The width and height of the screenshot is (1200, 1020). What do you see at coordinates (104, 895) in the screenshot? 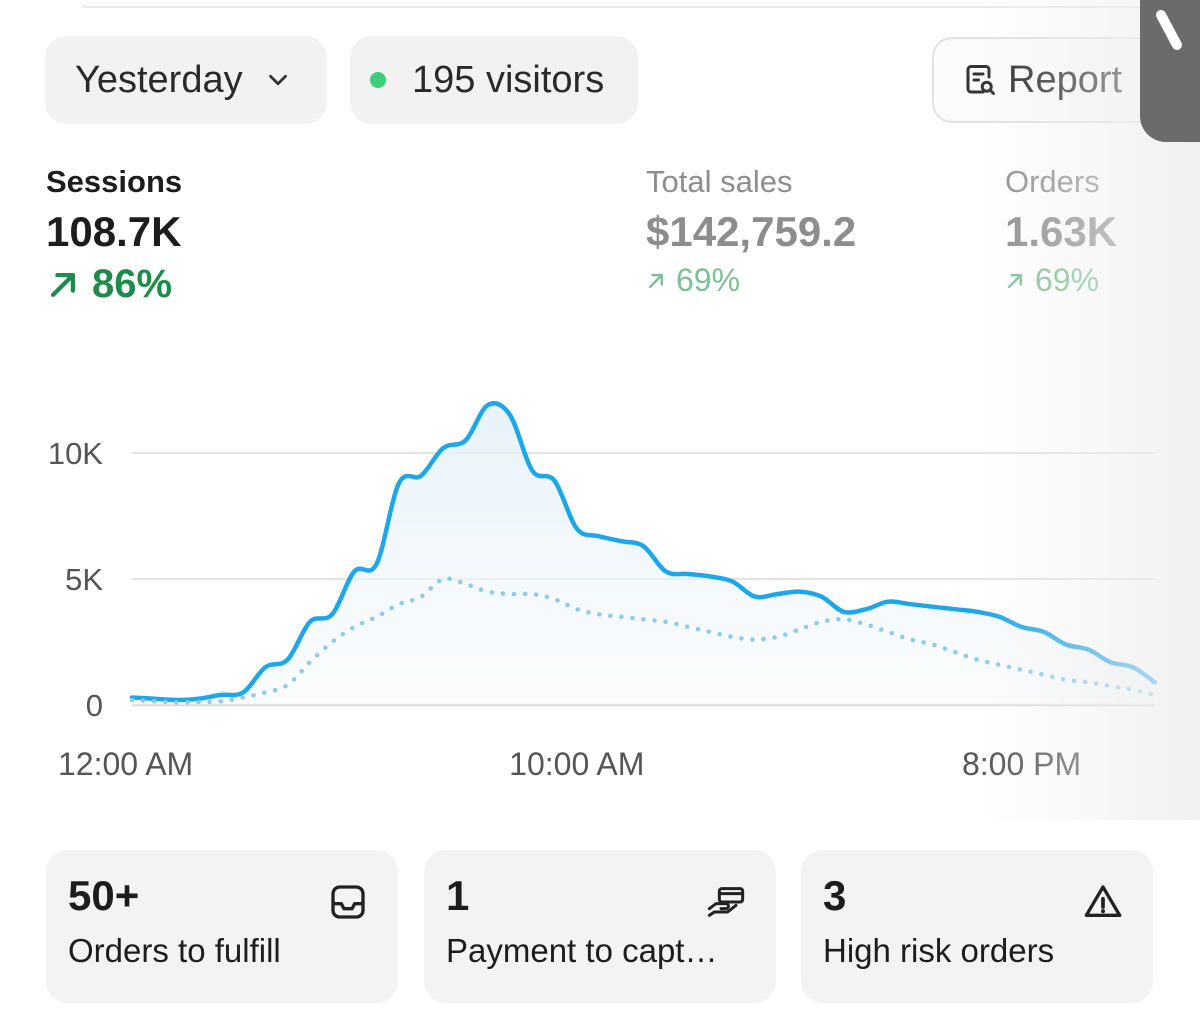
I see `card-value: 50+` at bounding box center [104, 895].